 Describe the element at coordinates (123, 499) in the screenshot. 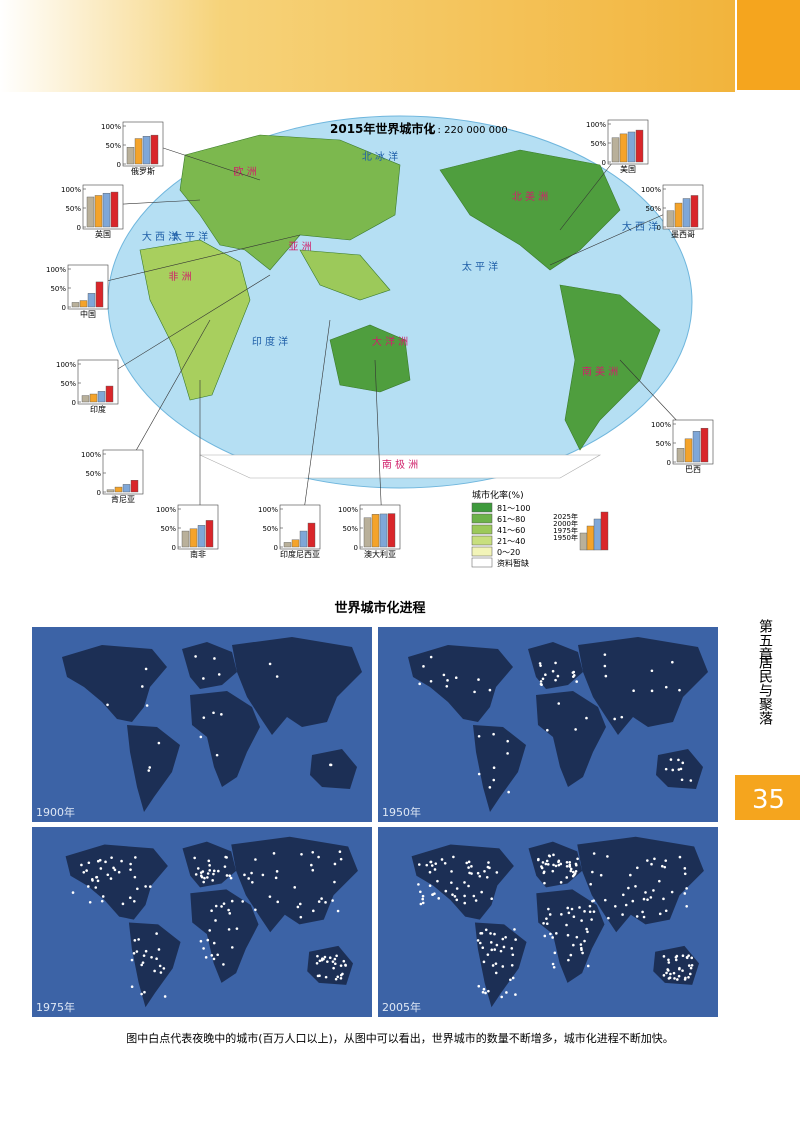

I see `country-label: 肯尼亚` at that location.